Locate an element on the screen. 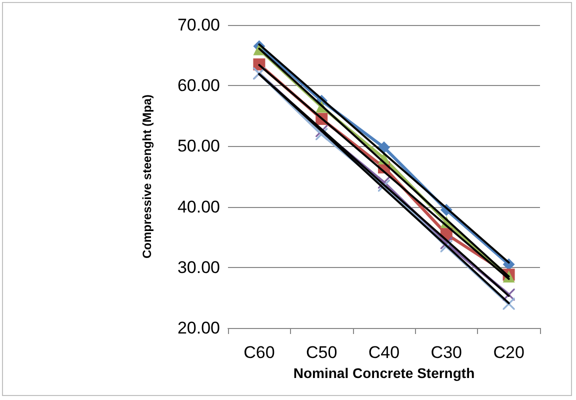 This screenshot has height=400, width=576. y-axis-title: Compressive steenght (Mpa) is located at coordinates (147, 176).